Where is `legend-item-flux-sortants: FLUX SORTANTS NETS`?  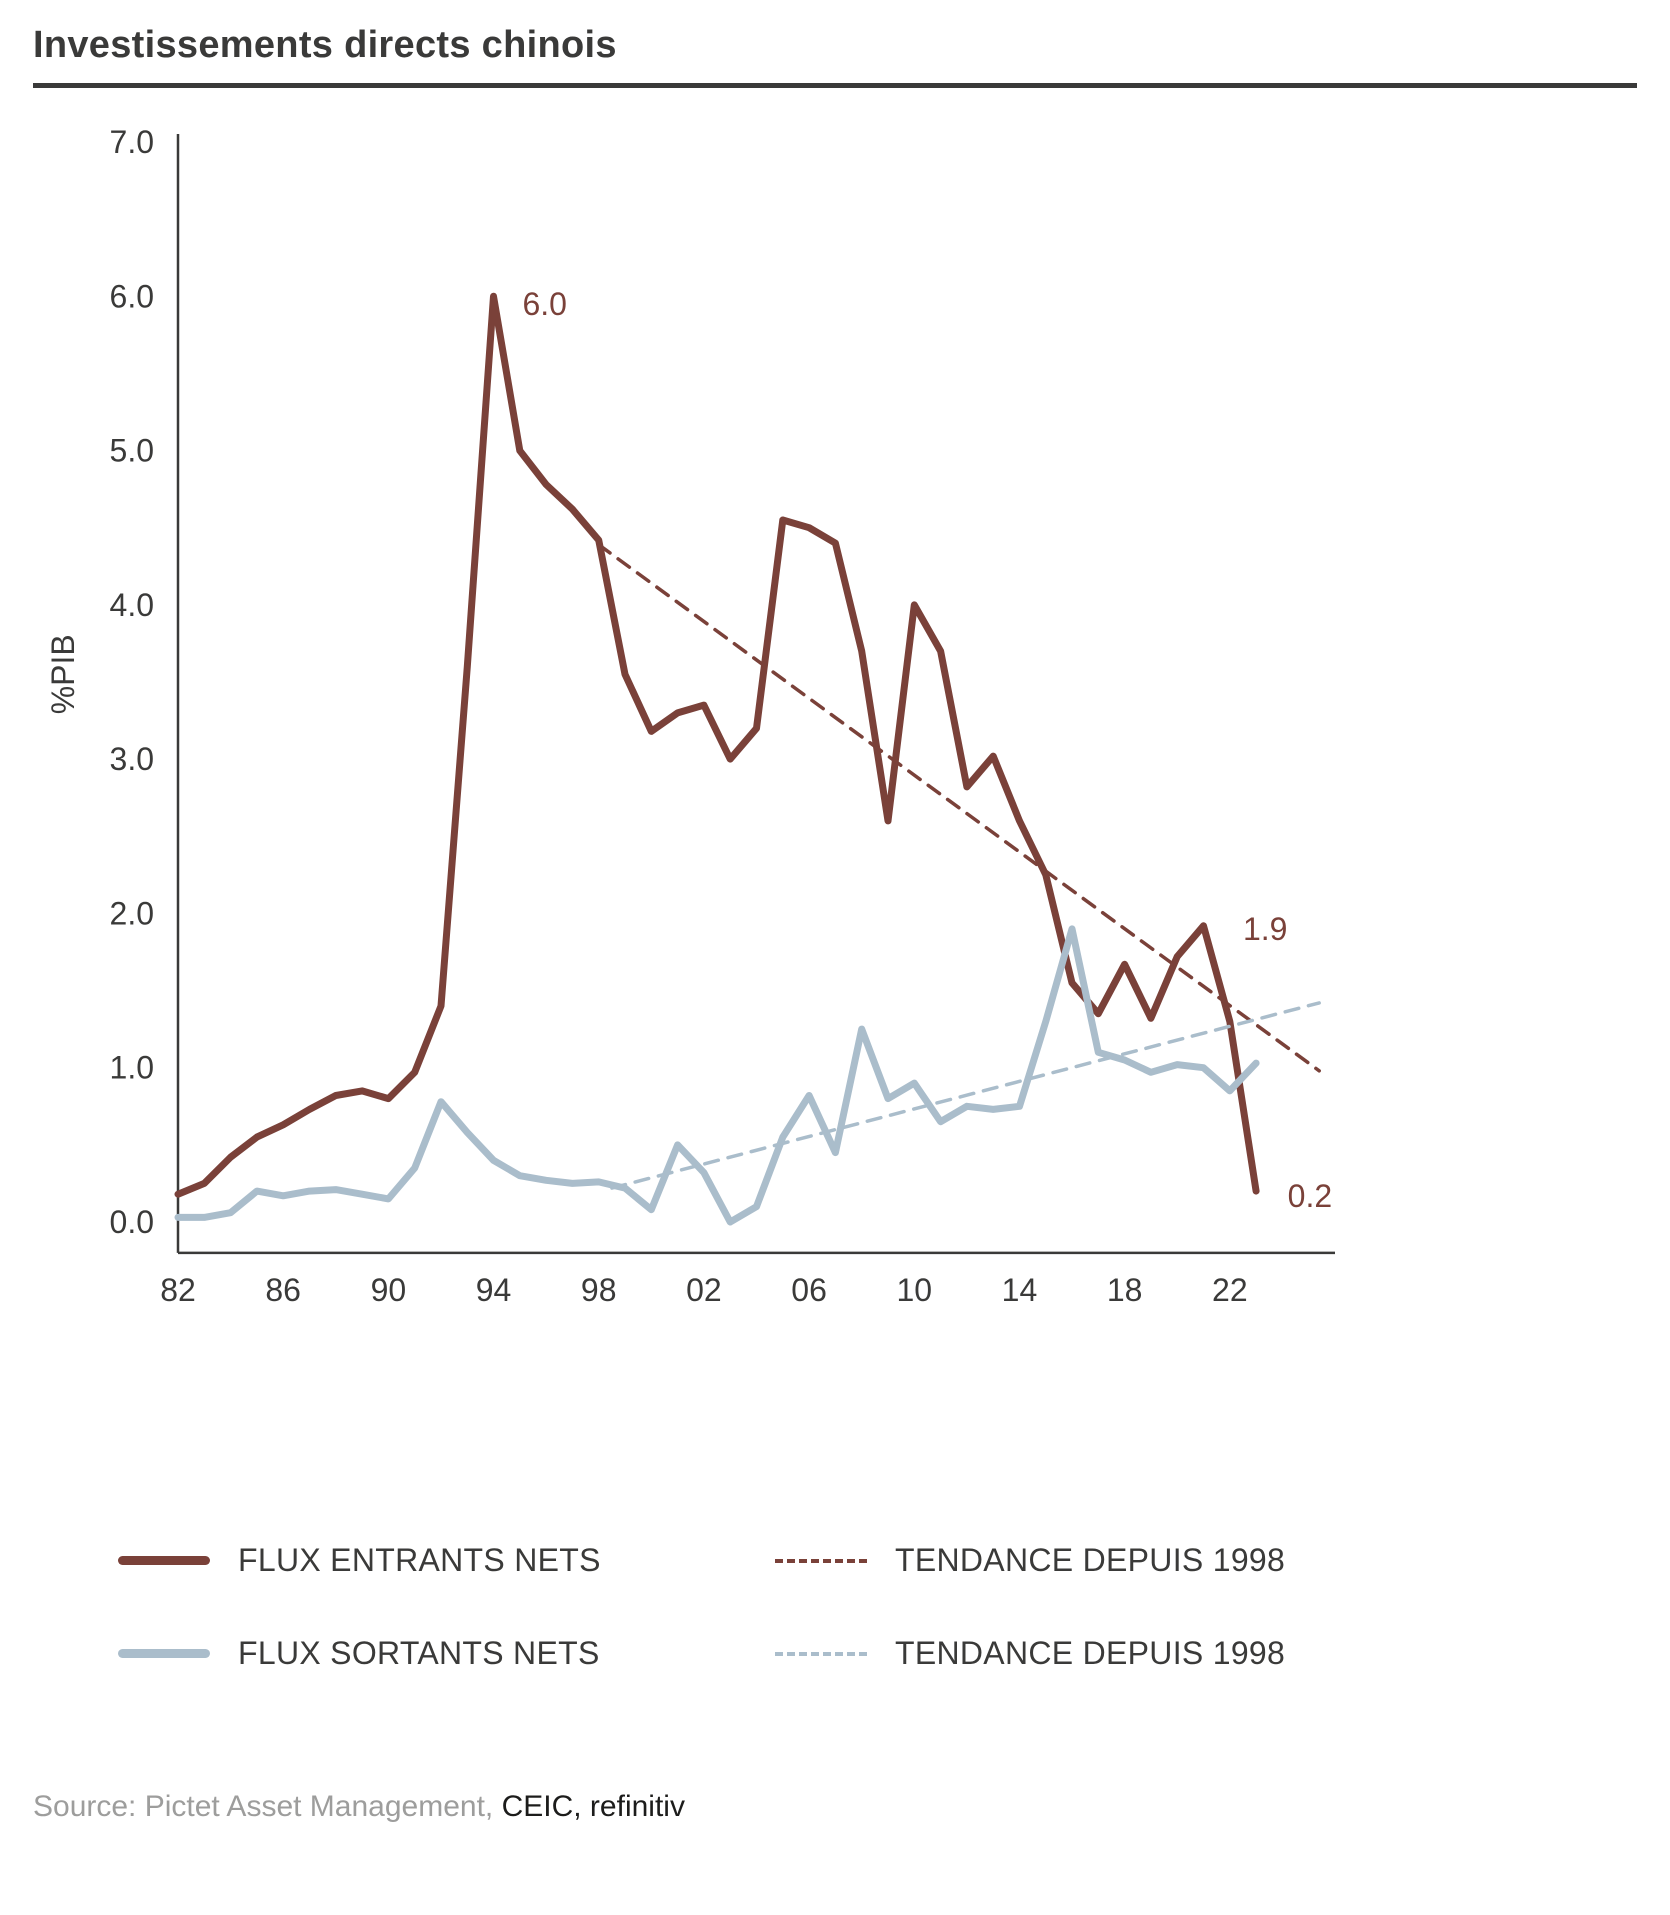 legend-item-flux-sortants: FLUX SORTANTS NETS is located at coordinates (446, 1653).